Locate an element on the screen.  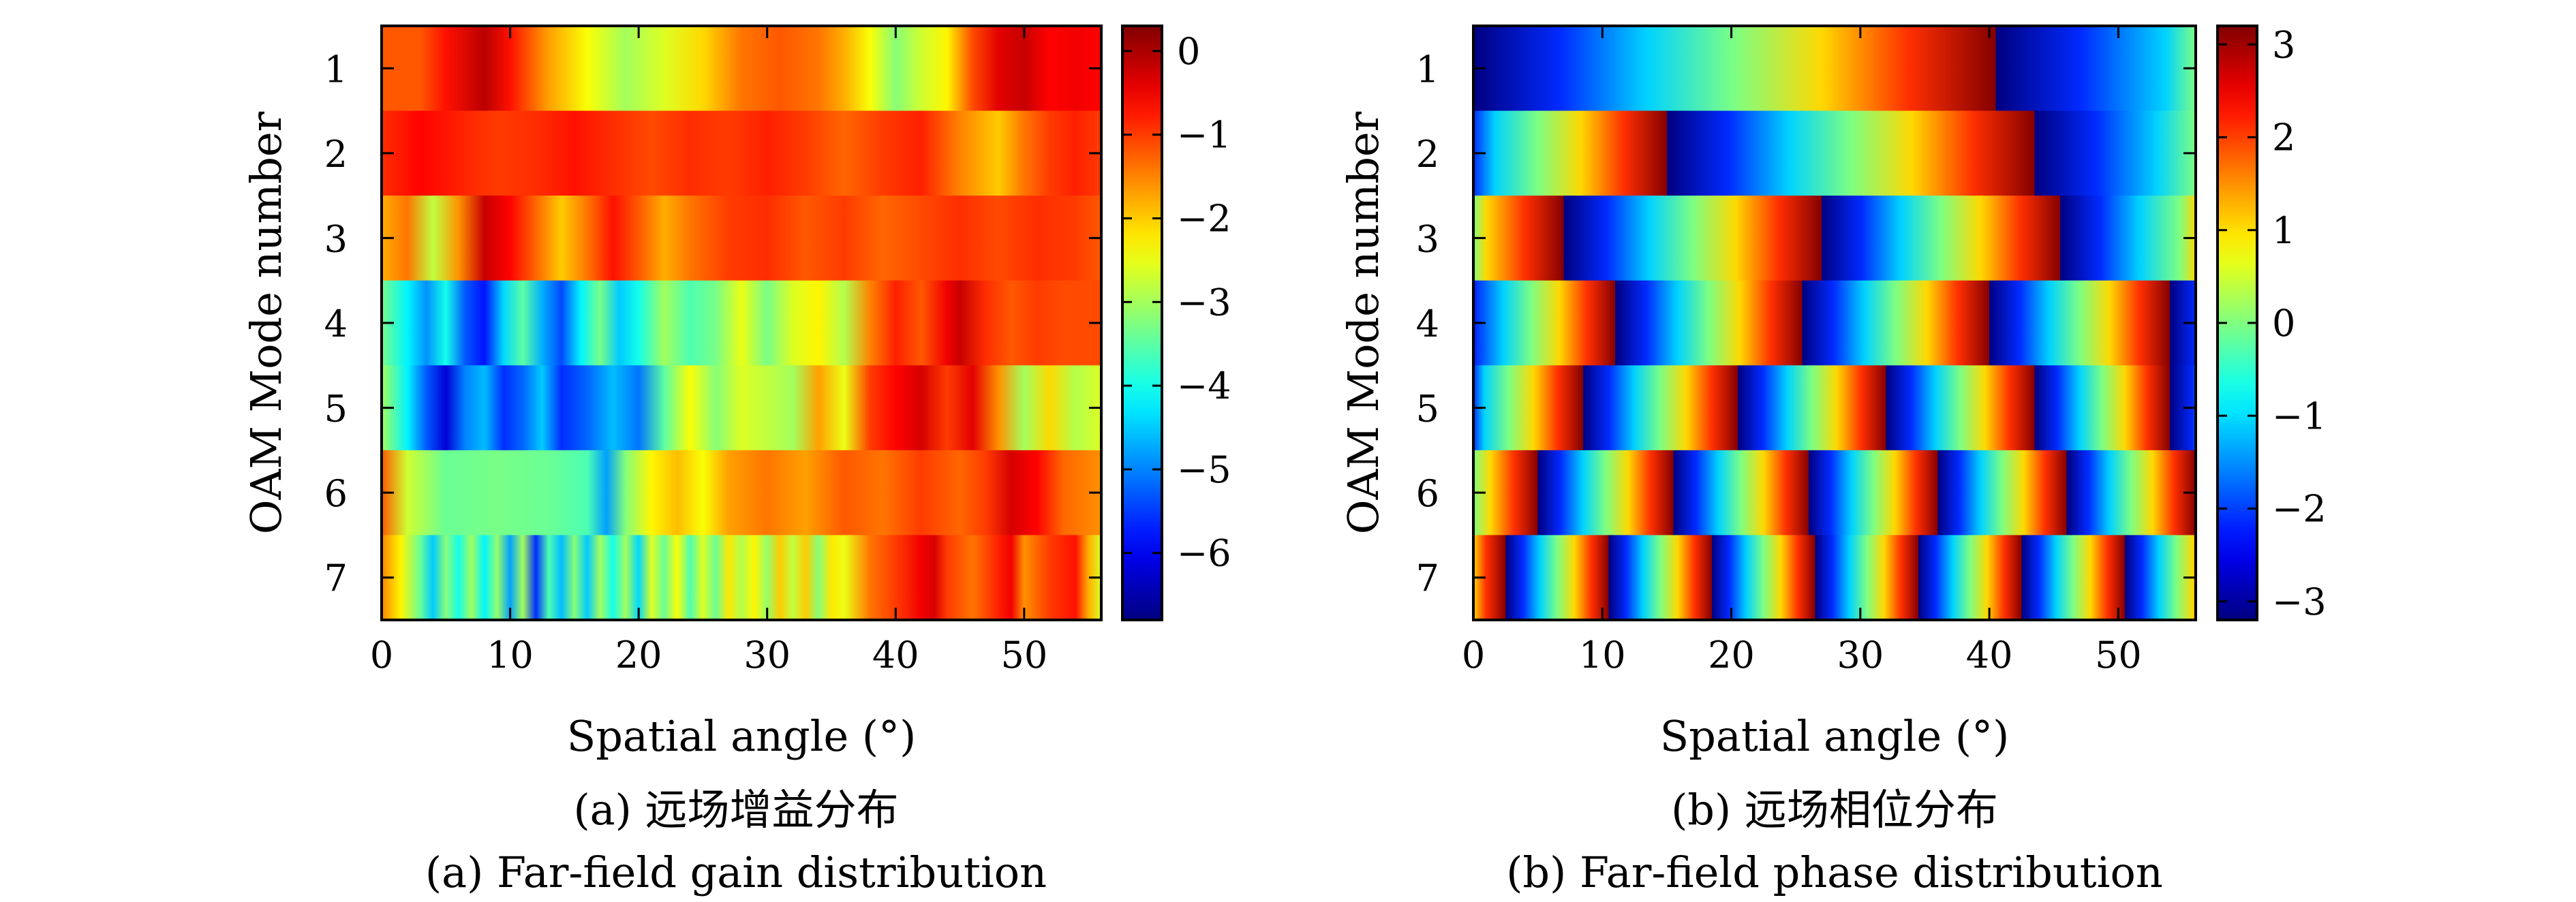
colorbar-tick-label: 3 is located at coordinates (2283, 44).